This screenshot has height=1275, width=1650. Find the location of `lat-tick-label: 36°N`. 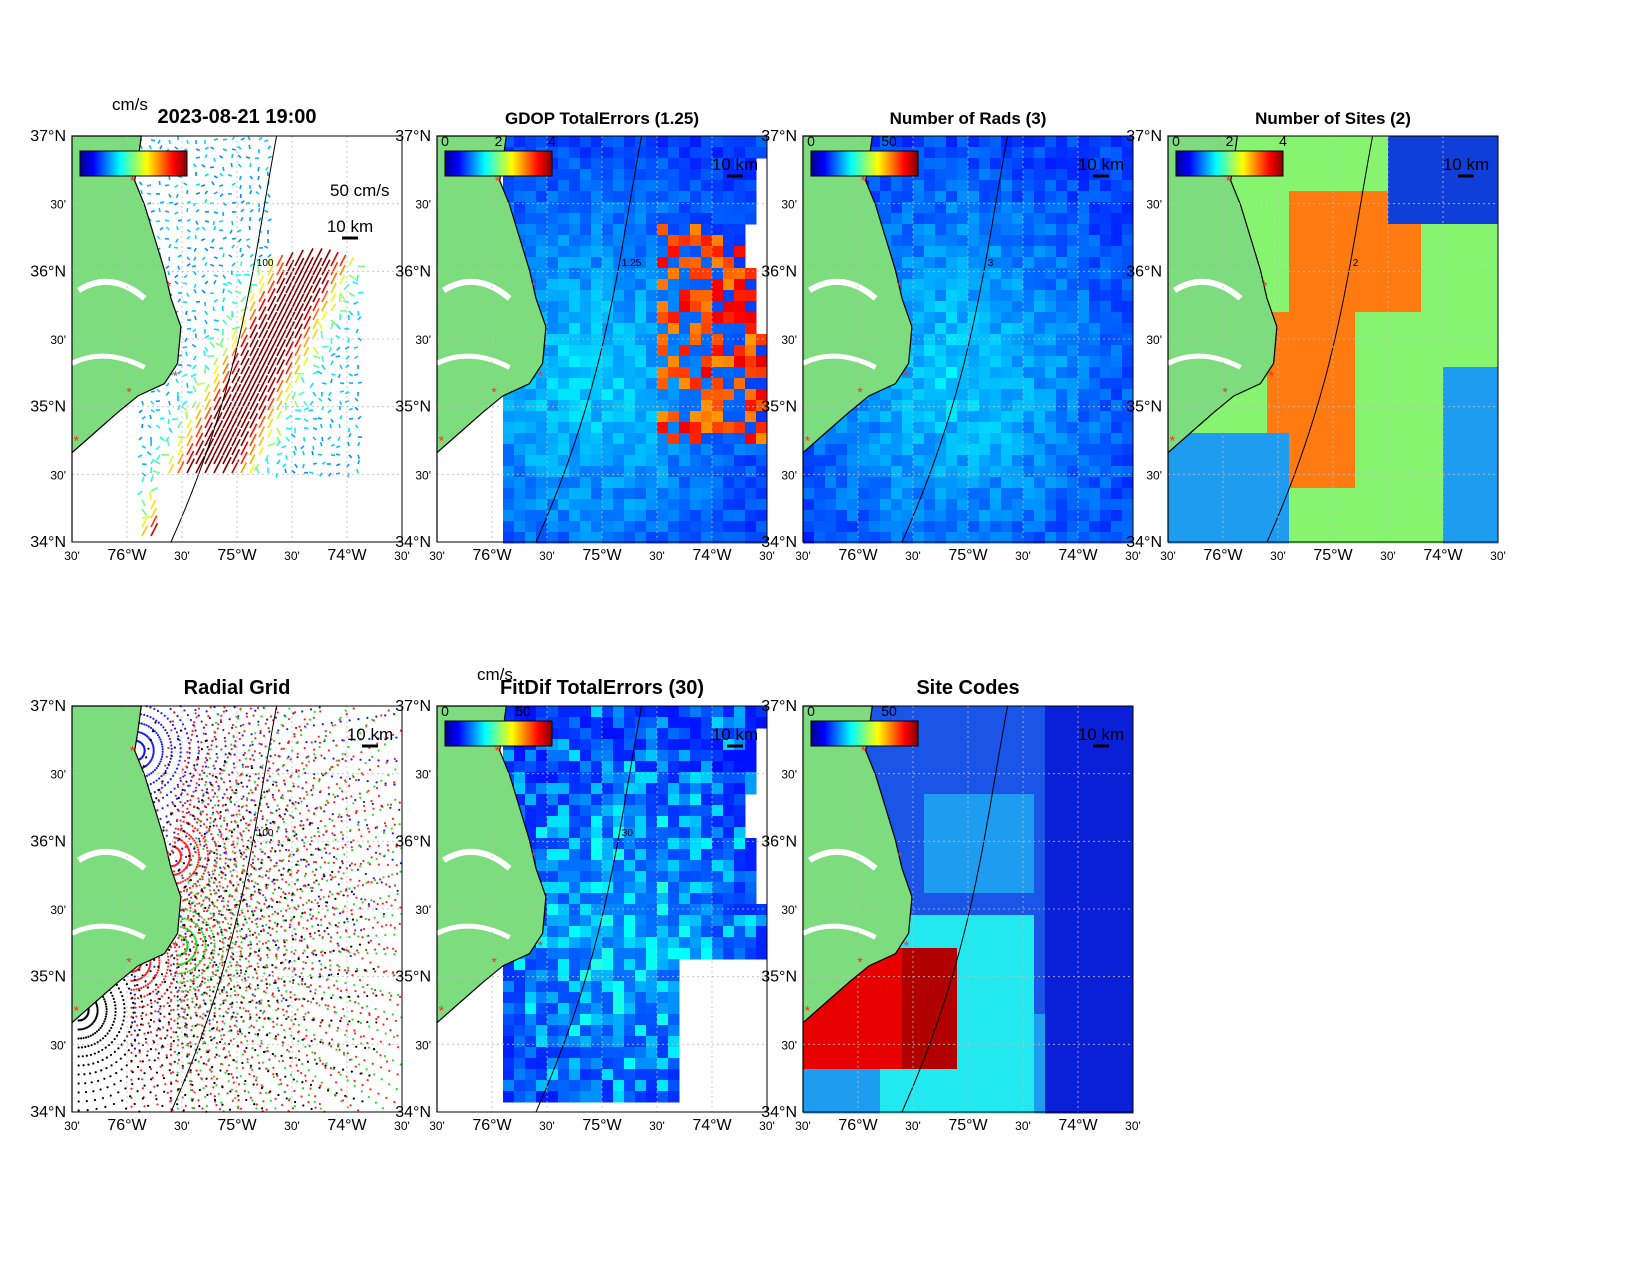

lat-tick-label: 36°N is located at coordinates (48, 271).